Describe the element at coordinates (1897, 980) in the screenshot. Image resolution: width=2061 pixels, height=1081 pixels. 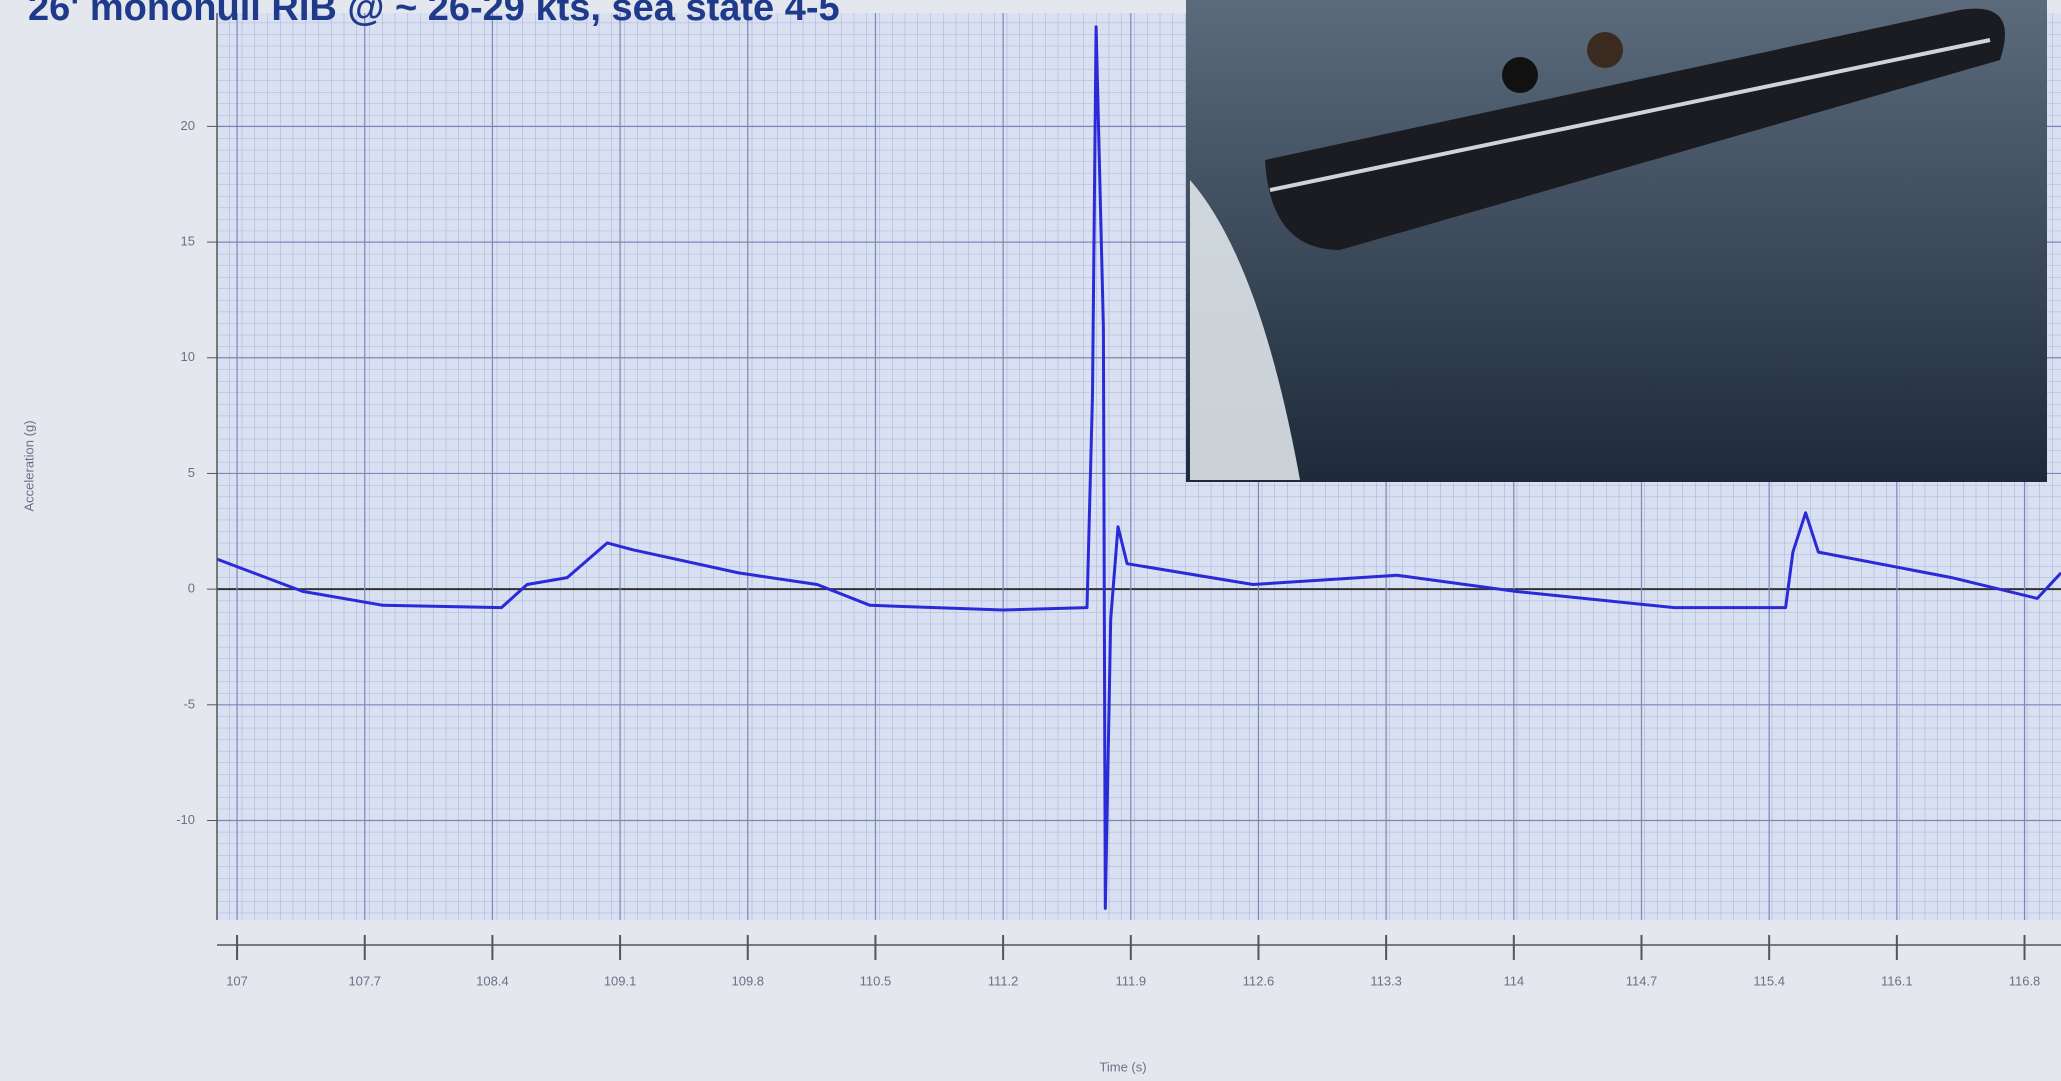
I see `x-tick-label: 116.1` at that location.